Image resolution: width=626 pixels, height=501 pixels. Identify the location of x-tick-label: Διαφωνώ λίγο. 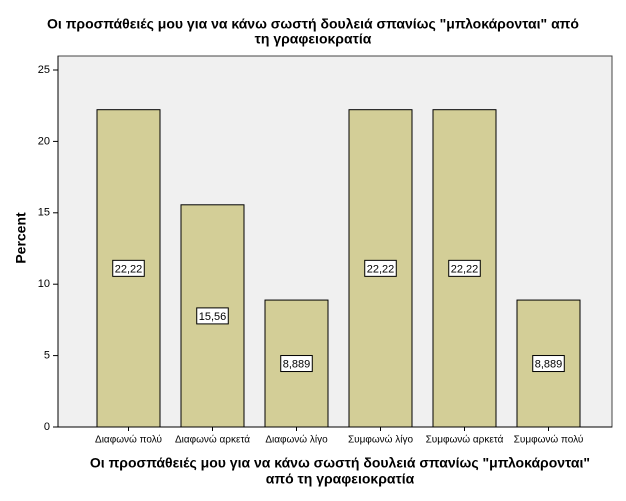
(296, 440).